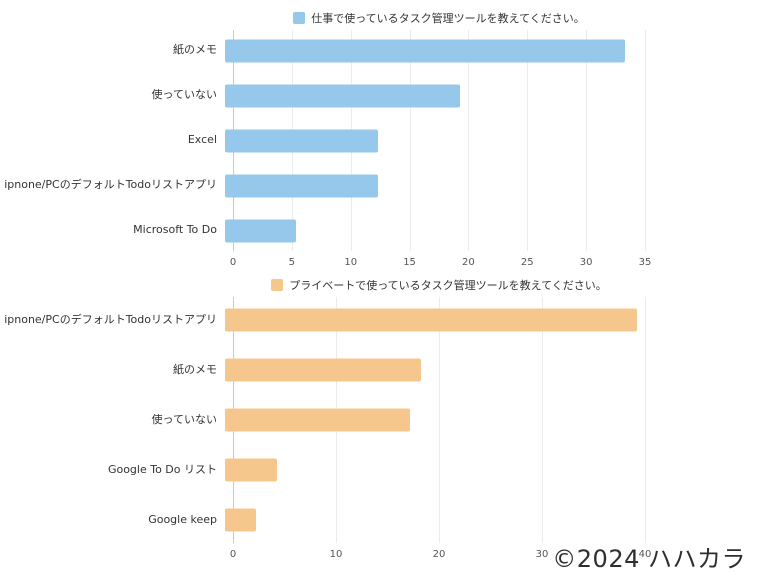  I want to click on x-axis: 0 5 10 15 20 25 30 35, so click(440, 263).